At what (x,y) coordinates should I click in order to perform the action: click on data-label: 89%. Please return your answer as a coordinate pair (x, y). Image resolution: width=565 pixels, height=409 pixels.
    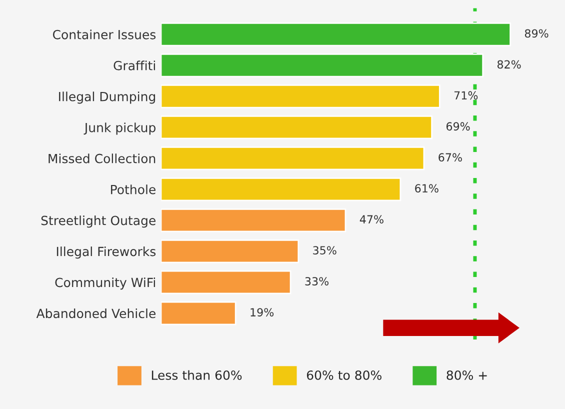
    Looking at the image, I should click on (536, 33).